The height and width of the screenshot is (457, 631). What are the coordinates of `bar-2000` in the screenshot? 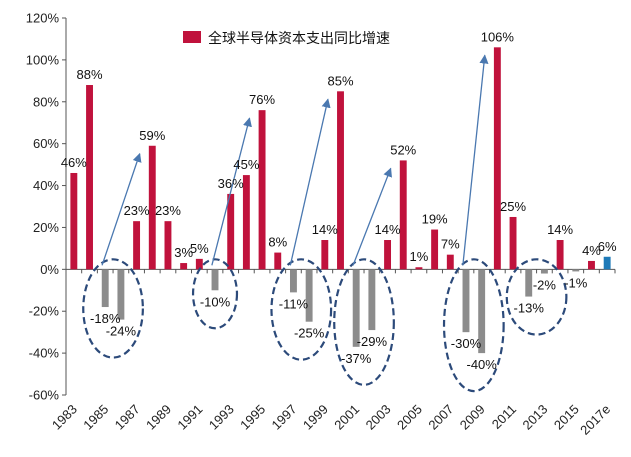 It's located at (340, 180).